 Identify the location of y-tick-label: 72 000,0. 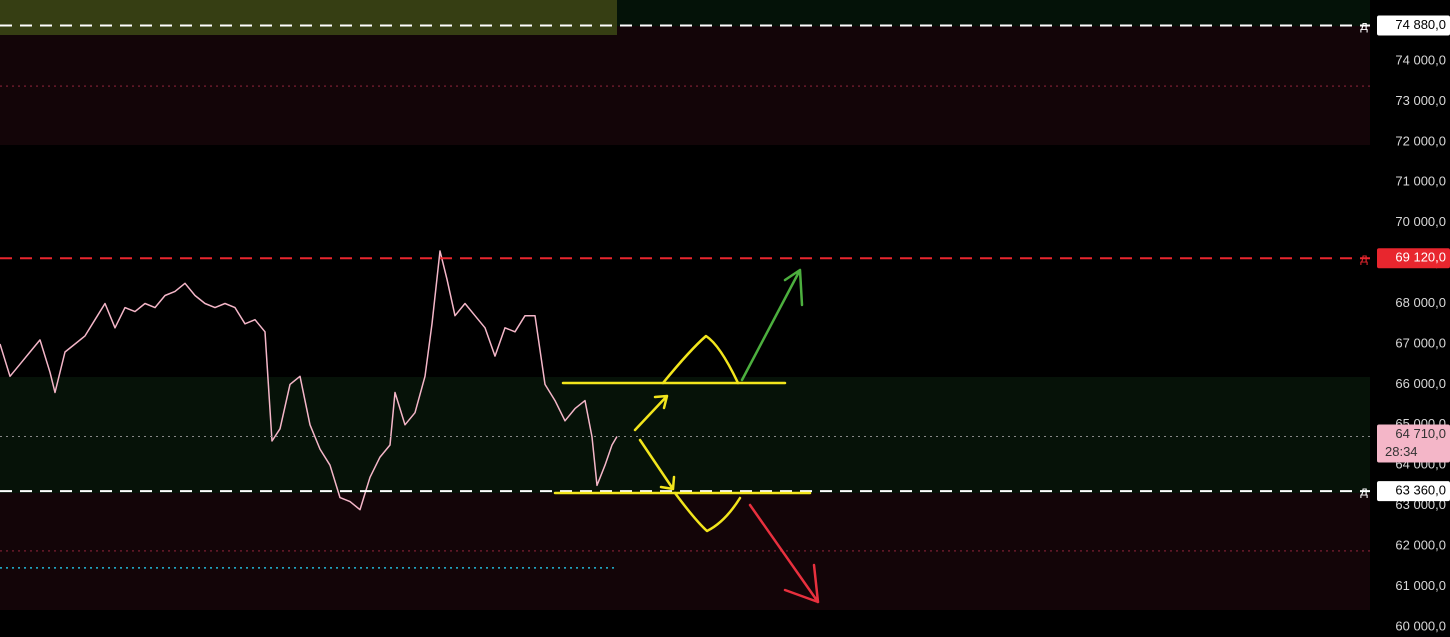
(1420, 140).